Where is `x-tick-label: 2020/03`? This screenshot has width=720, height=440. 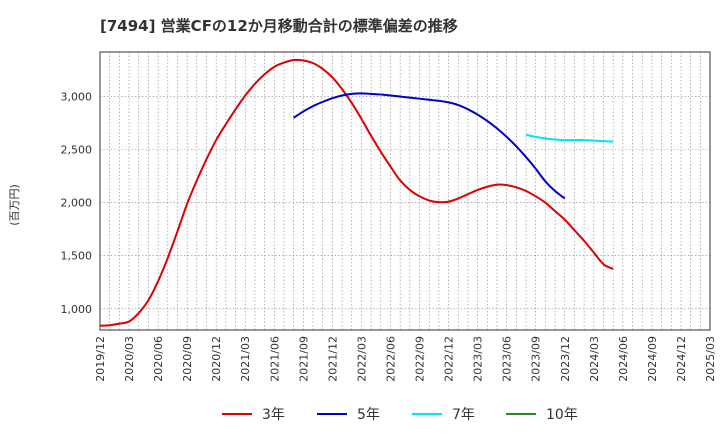 x-tick-label: 2020/03 is located at coordinates (129, 359).